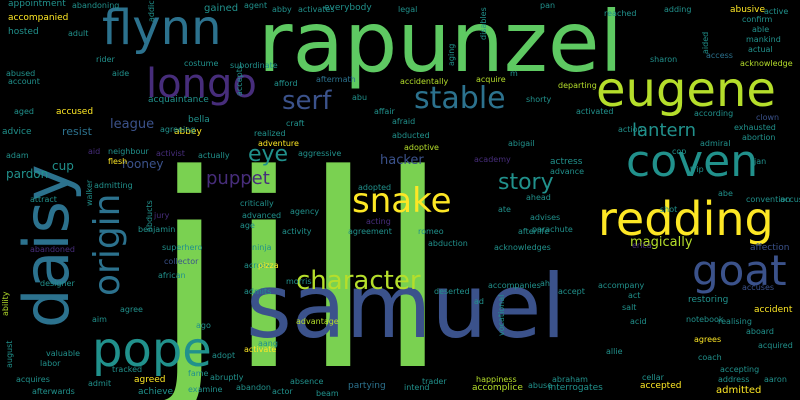 Image resolution: width=800 pixels, height=400 pixels. What do you see at coordinates (614, 351) in the screenshot?
I see `word-allie: allie` at bounding box center [614, 351].